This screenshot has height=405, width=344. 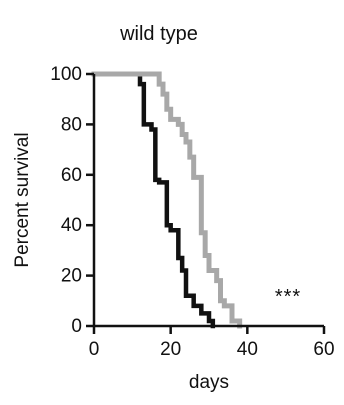 I want to click on y-axis-label: Percent survival, so click(x=22, y=199).